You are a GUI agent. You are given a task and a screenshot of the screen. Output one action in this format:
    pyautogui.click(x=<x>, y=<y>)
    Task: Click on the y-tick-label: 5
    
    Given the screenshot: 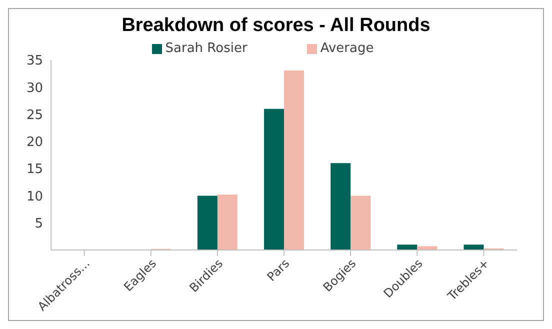 What is the action you would take?
    pyautogui.click(x=38, y=224)
    